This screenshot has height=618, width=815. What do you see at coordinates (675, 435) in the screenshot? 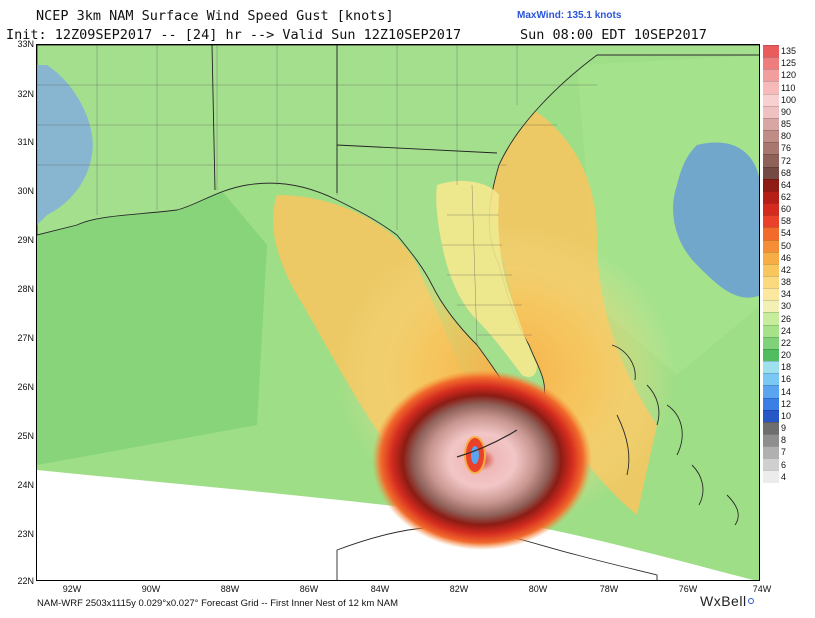
I see `bahamas-outline` at bounding box center [675, 435].